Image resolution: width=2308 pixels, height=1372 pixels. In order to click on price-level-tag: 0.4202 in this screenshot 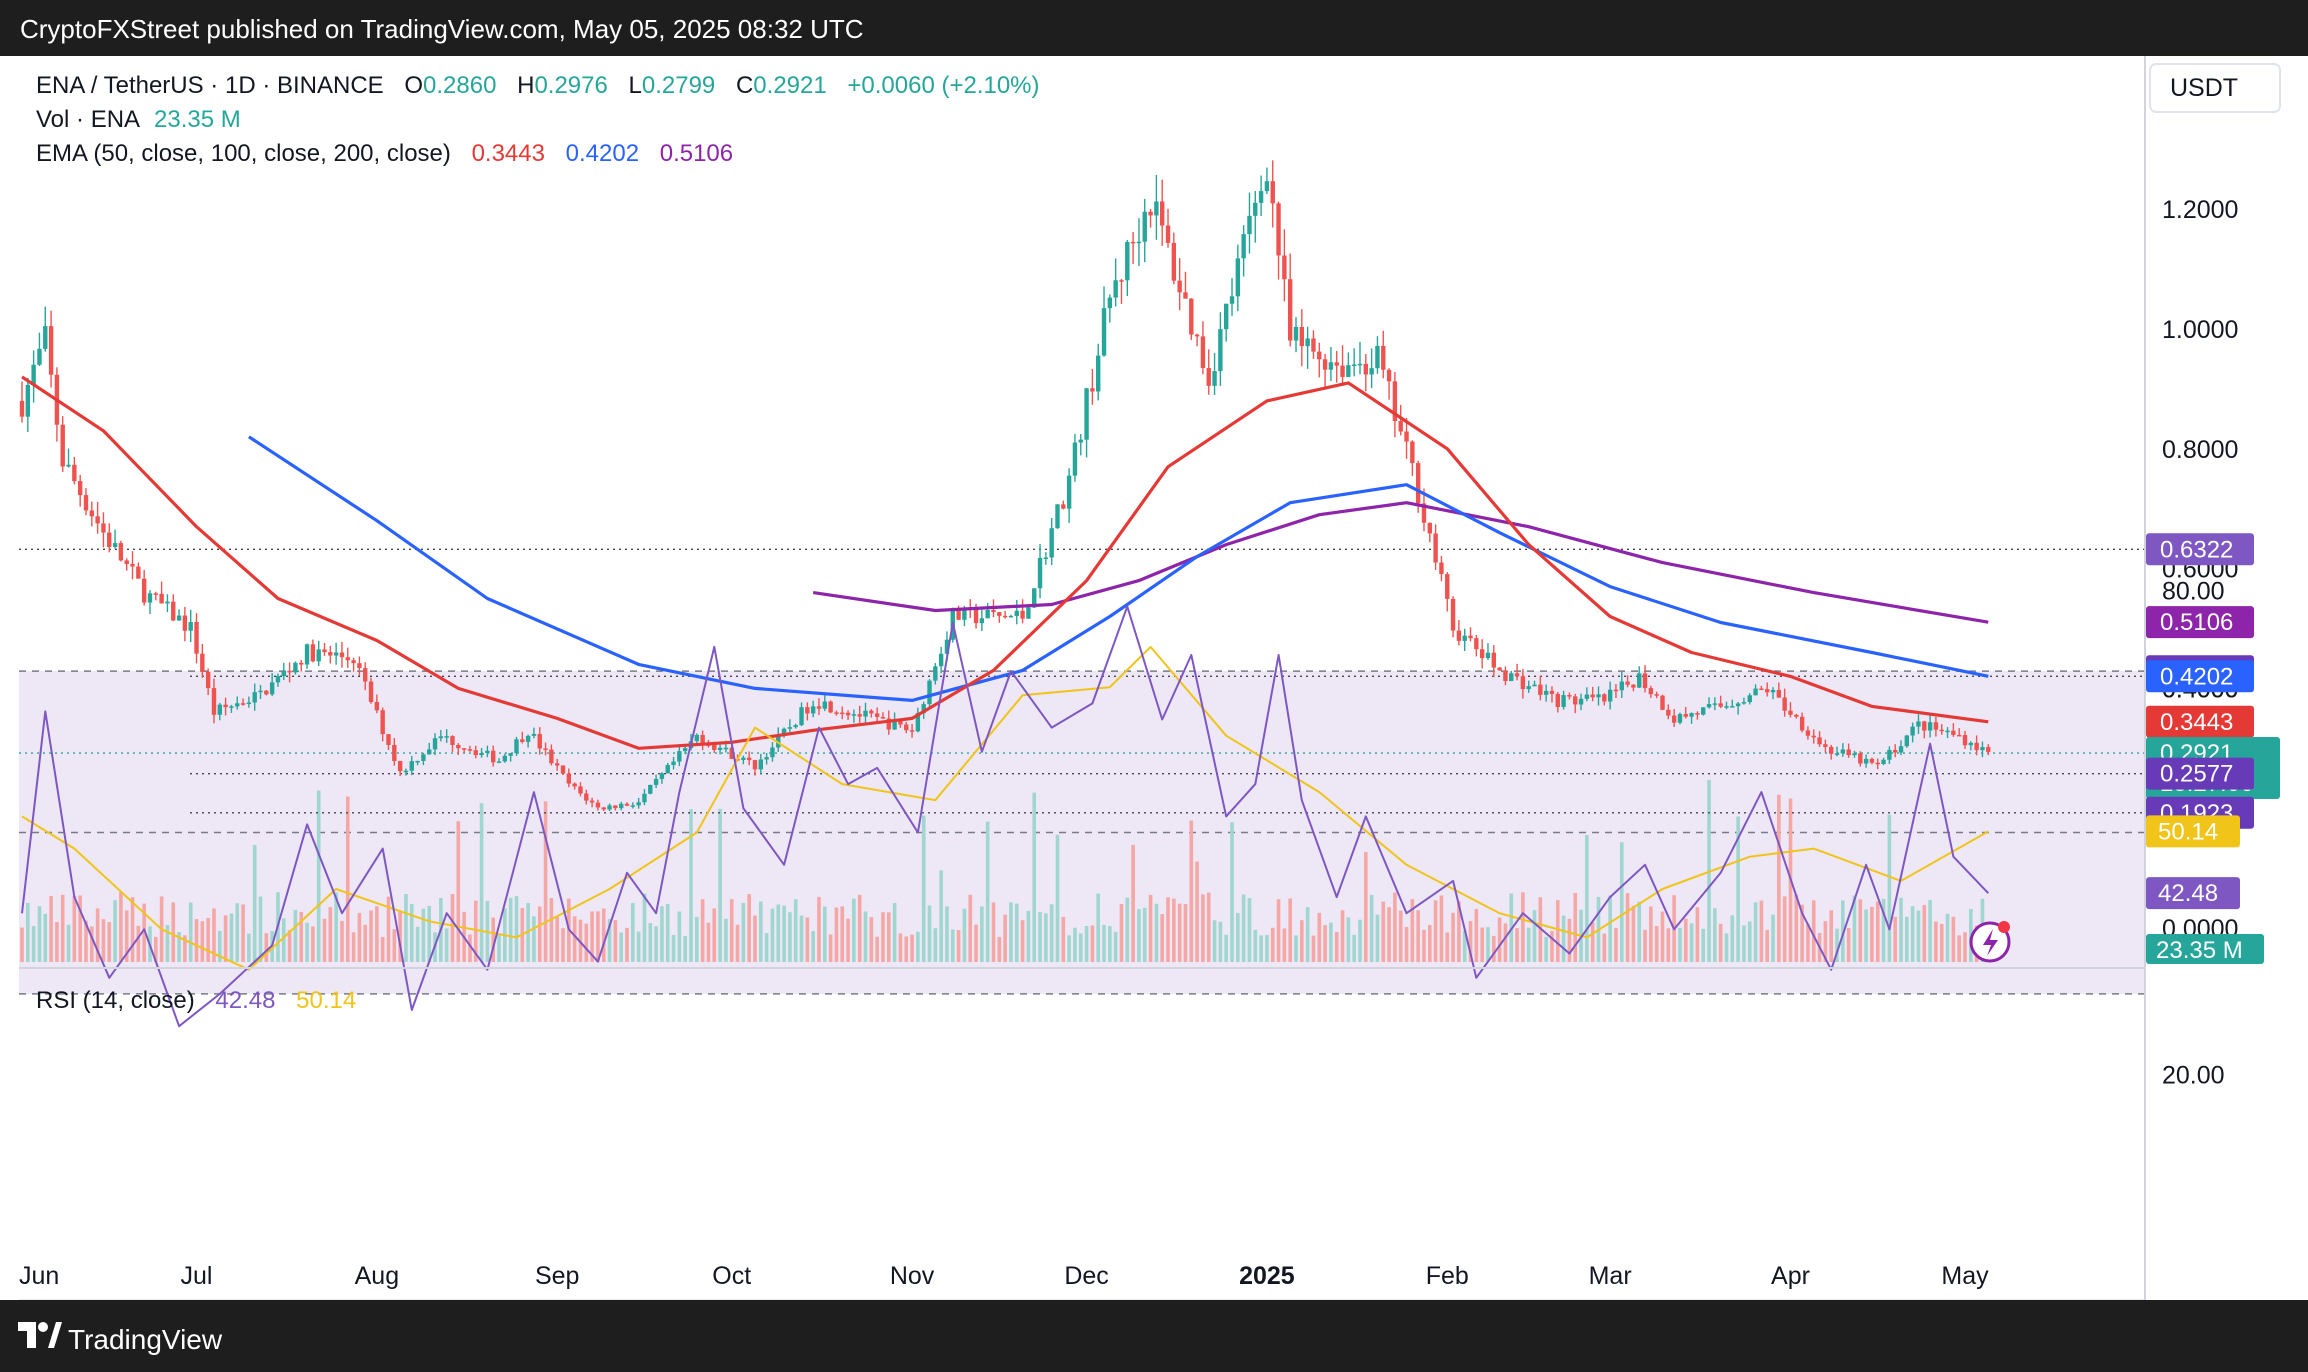, I will do `click(2196, 676)`.